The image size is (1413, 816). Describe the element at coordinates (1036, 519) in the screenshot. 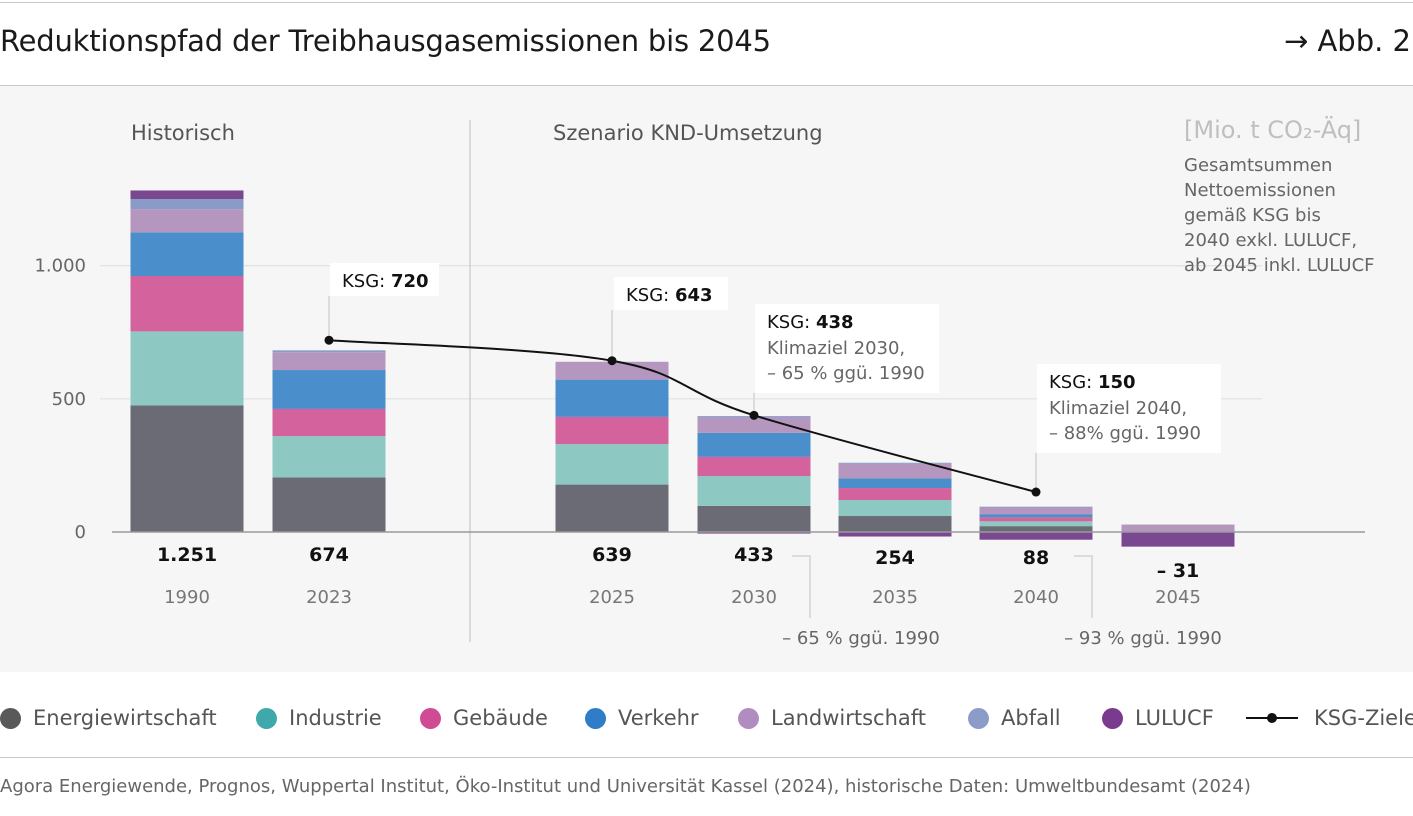

I see `bar-gebäude-2040` at that location.